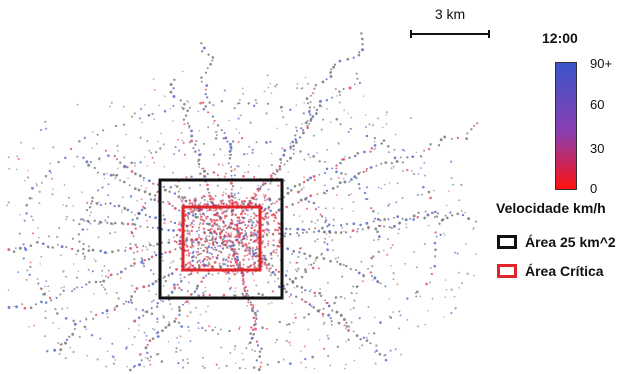 The image size is (639, 374). Describe the element at coordinates (221, 239) in the screenshot. I see `area-25km2-box` at that location.